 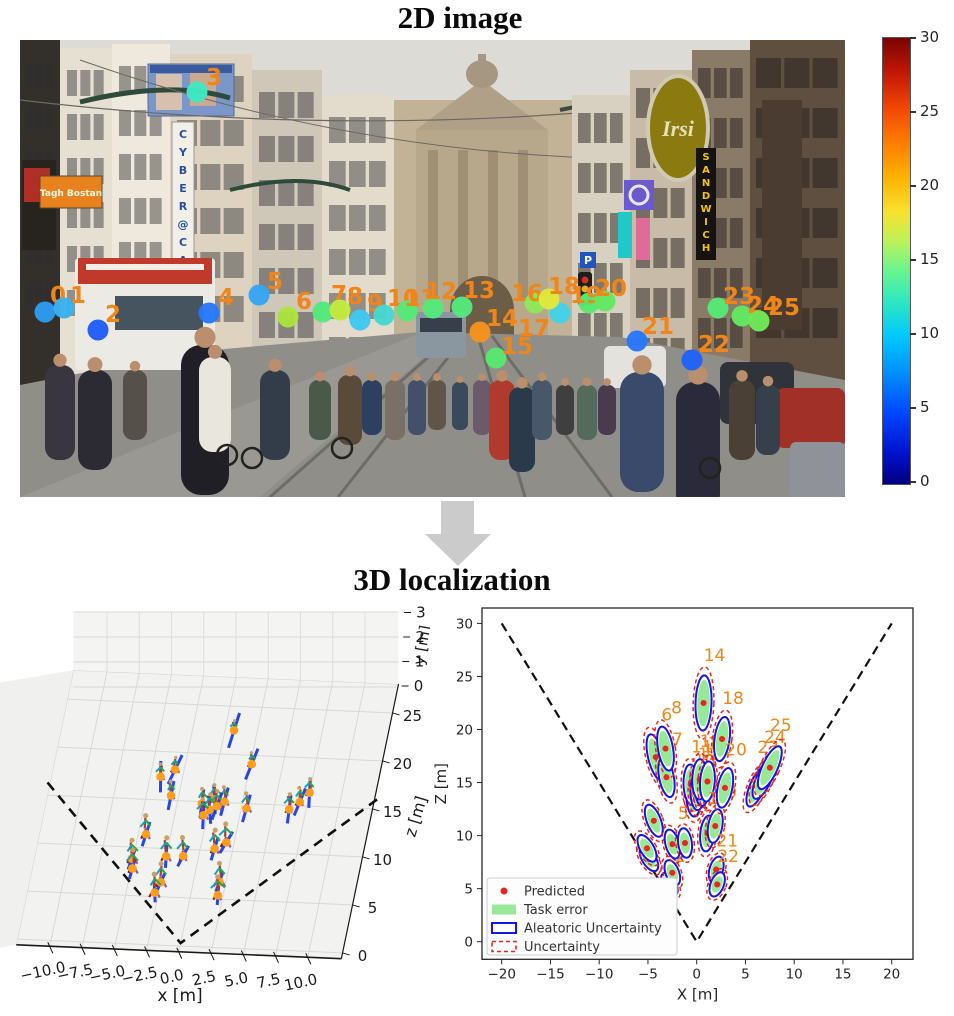 I want to click on oval-sign: Irsi, so click(x=678, y=128).